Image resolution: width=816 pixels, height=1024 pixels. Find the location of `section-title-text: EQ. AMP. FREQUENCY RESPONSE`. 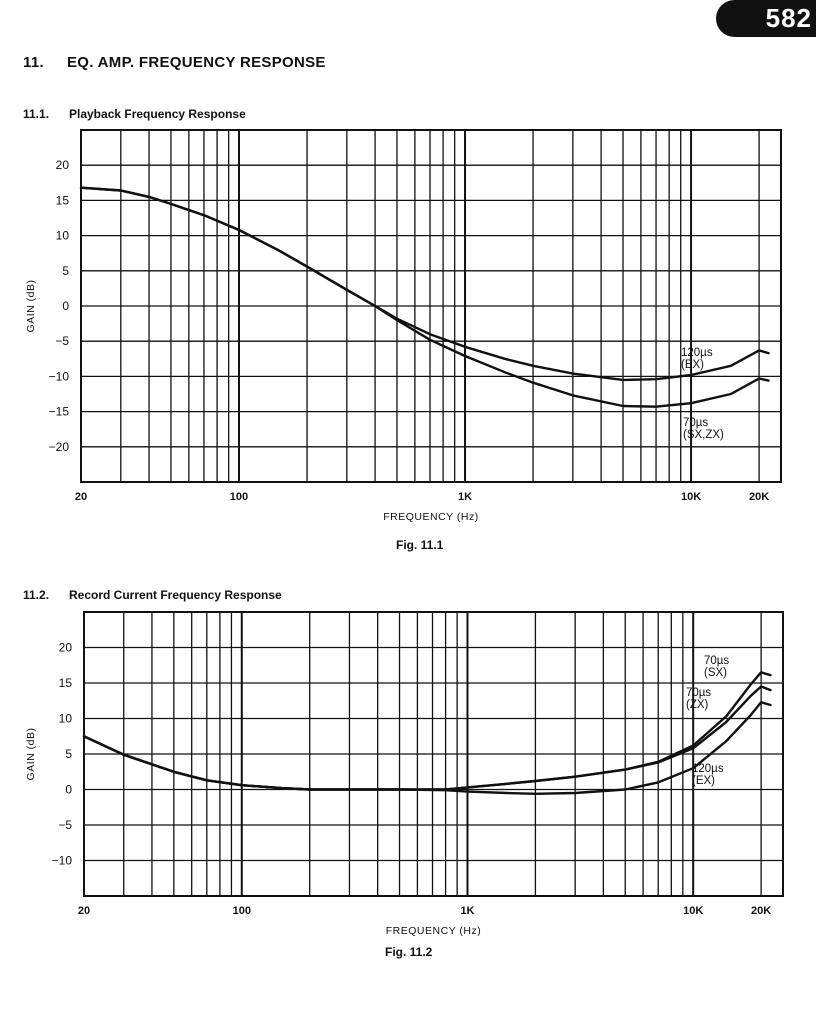

section-title-text: EQ. AMP. FREQUENCY RESPONSE is located at coordinates (196, 62).